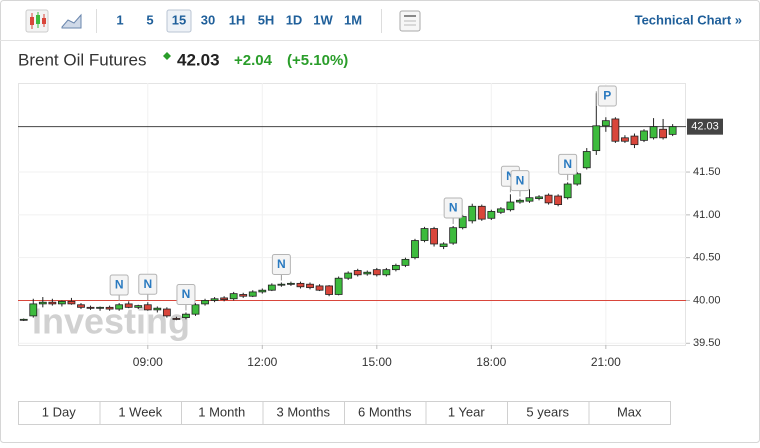 This screenshot has width=760, height=448. I want to click on range-label: 1 Year, so click(467, 411).